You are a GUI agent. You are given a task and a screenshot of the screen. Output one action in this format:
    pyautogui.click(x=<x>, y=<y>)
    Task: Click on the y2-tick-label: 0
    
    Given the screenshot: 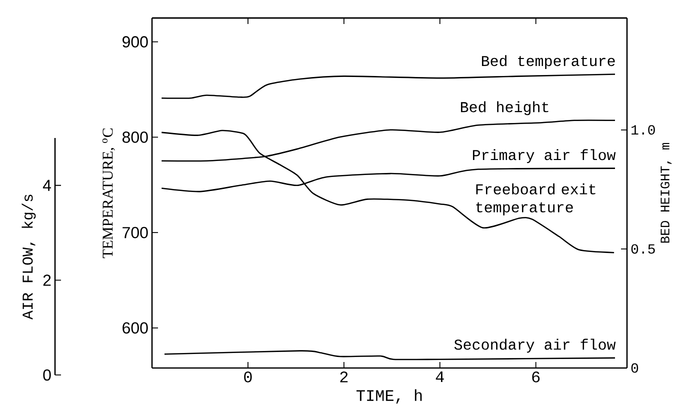 What is the action you would take?
    pyautogui.click(x=634, y=368)
    